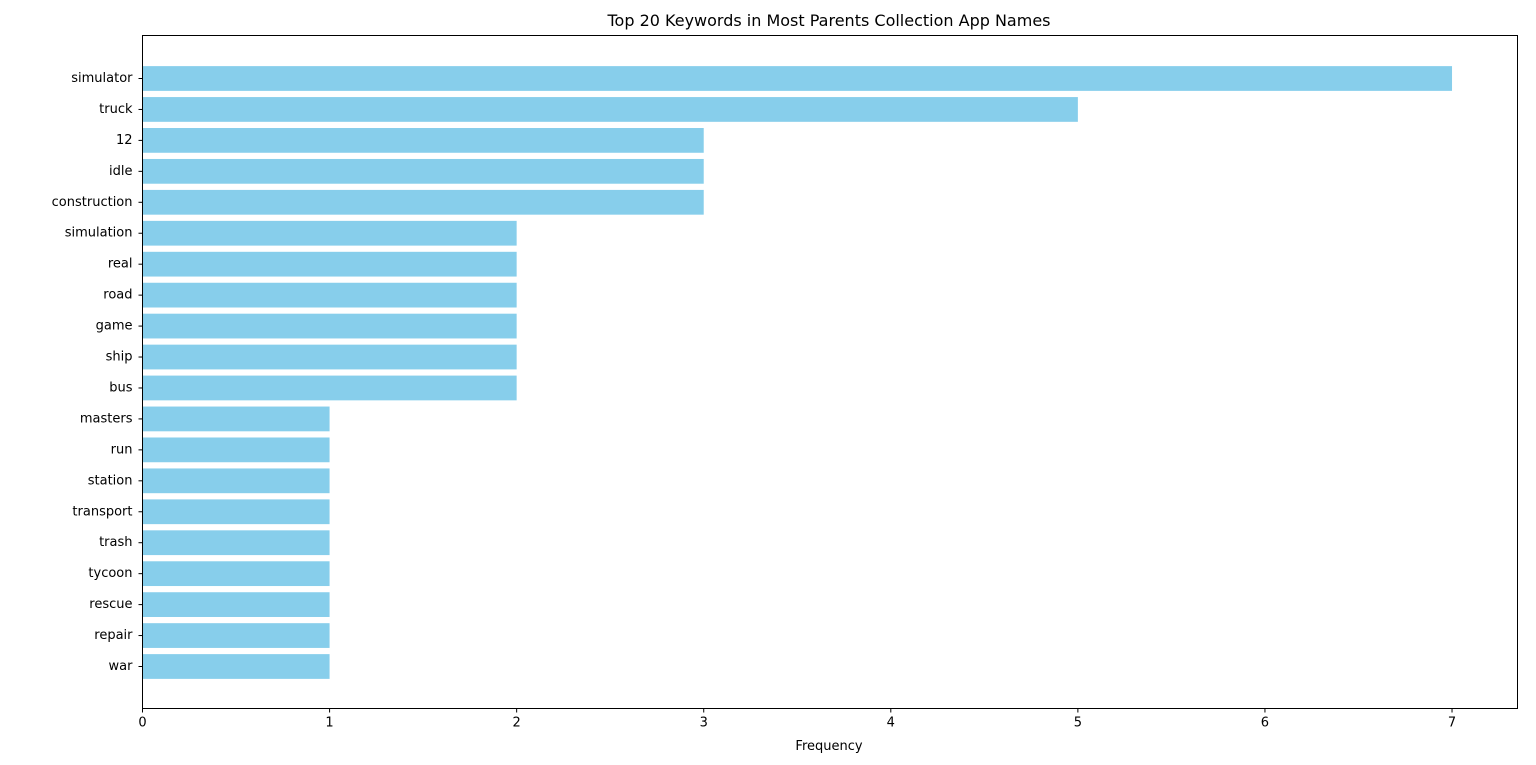 The height and width of the screenshot is (765, 1536). Describe the element at coordinates (106, 418) in the screenshot. I see `y-tick-label: masters` at that location.